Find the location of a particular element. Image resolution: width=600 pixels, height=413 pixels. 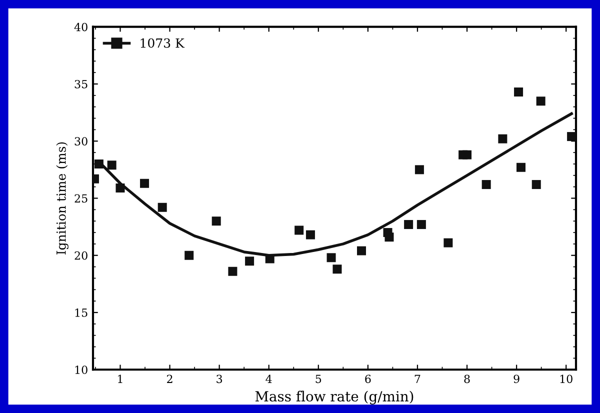

y-axis-title: Ignition time (ms) is located at coordinates (62, 198).